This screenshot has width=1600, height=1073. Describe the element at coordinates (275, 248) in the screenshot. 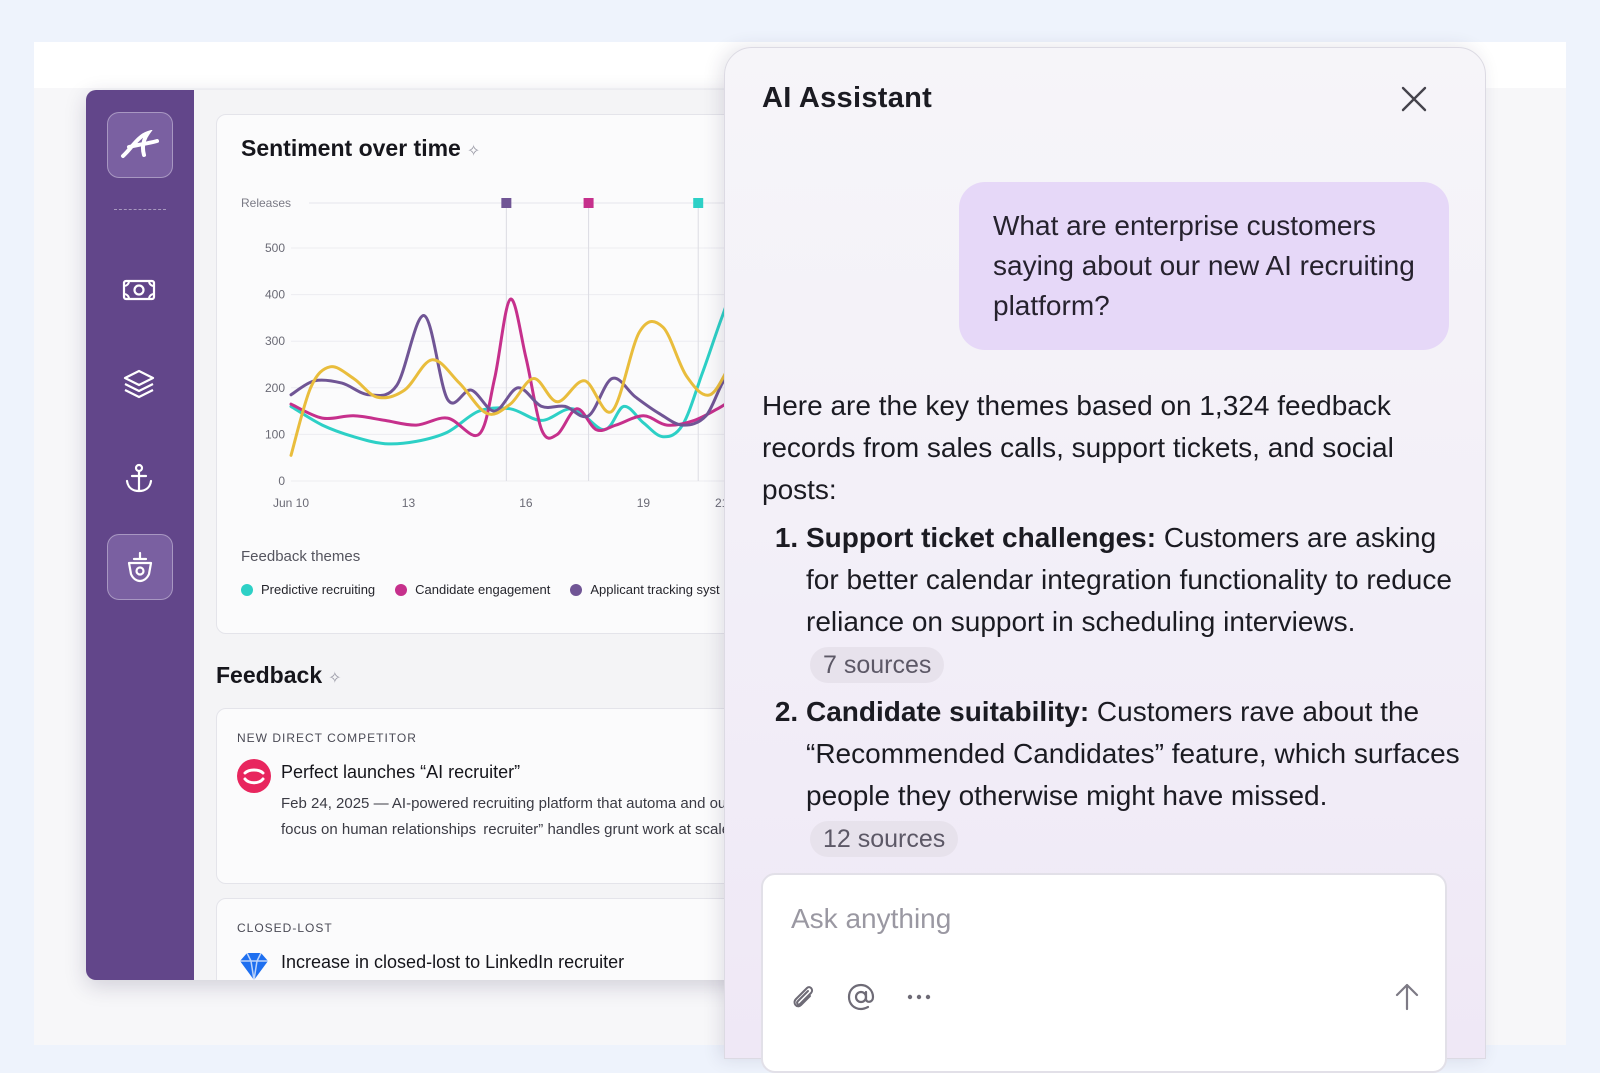

I see `y-tick-label: 500` at that location.